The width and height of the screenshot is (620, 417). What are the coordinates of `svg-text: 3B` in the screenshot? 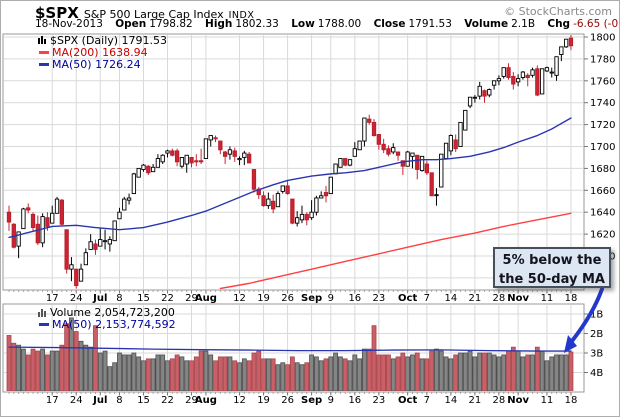 It's located at (596, 354).